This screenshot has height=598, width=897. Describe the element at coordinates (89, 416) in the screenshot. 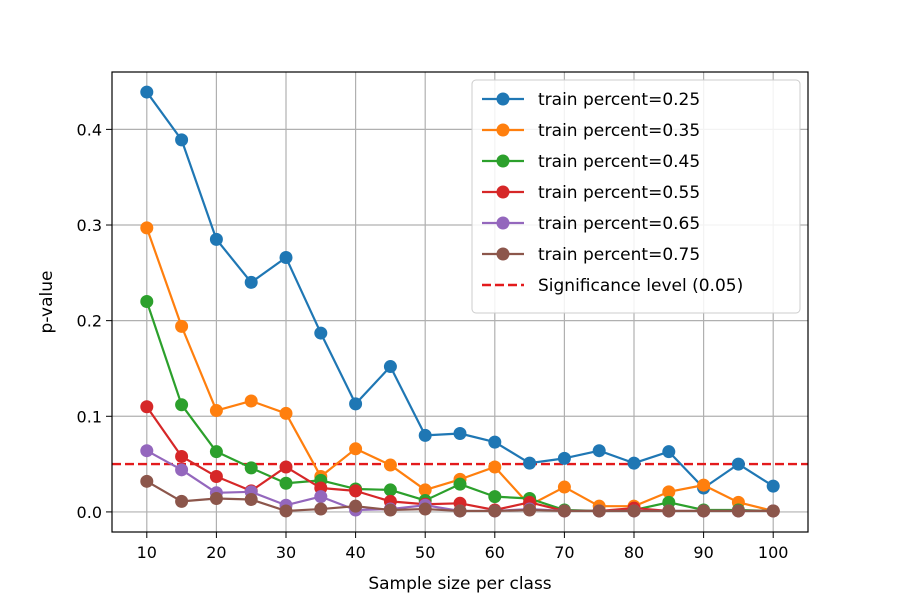

I see `y-tick-label: 0.1` at that location.